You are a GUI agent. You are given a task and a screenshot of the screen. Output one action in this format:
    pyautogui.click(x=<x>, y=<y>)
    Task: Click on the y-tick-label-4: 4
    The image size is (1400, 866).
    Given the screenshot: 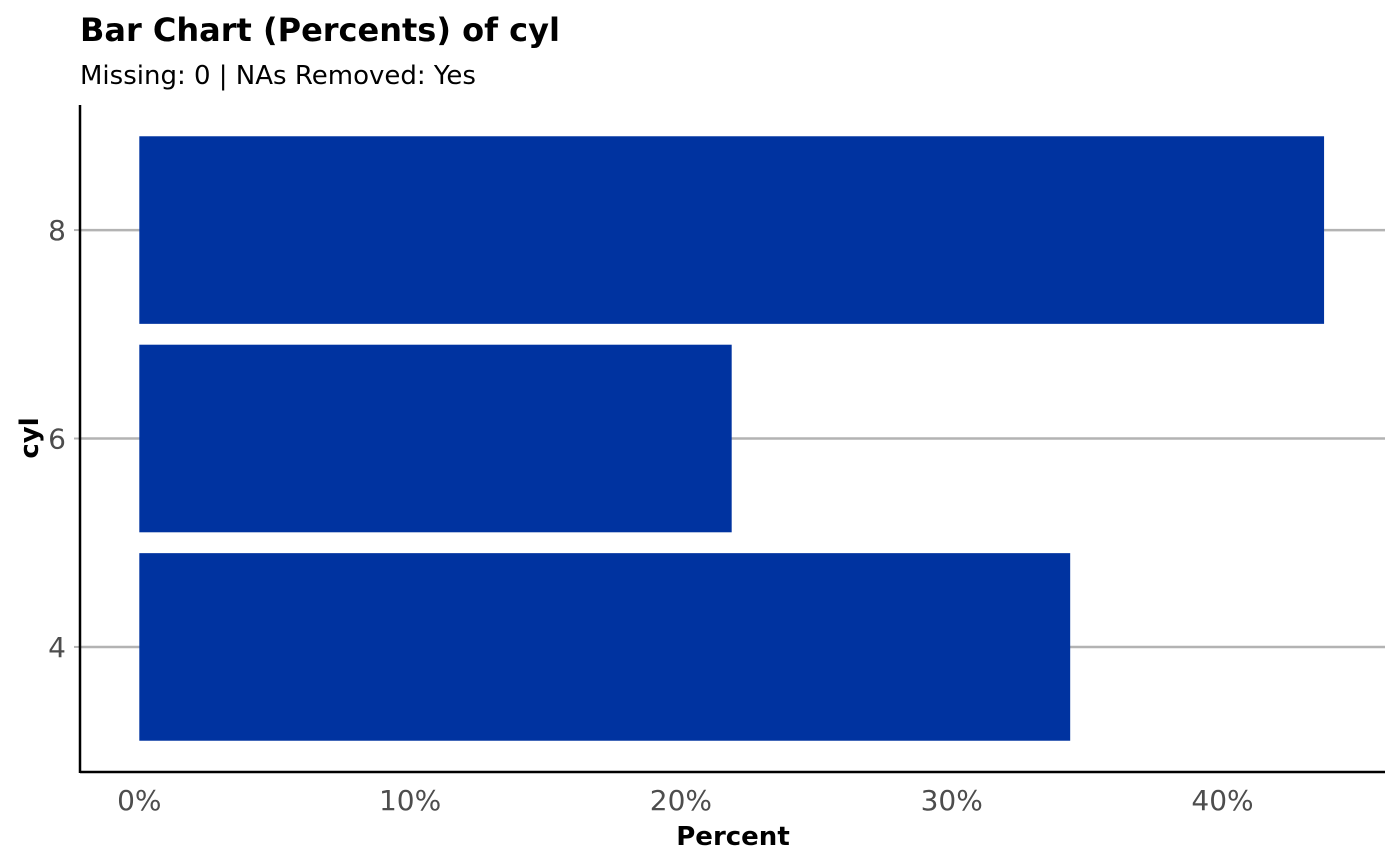 What is the action you would take?
    pyautogui.click(x=57, y=647)
    